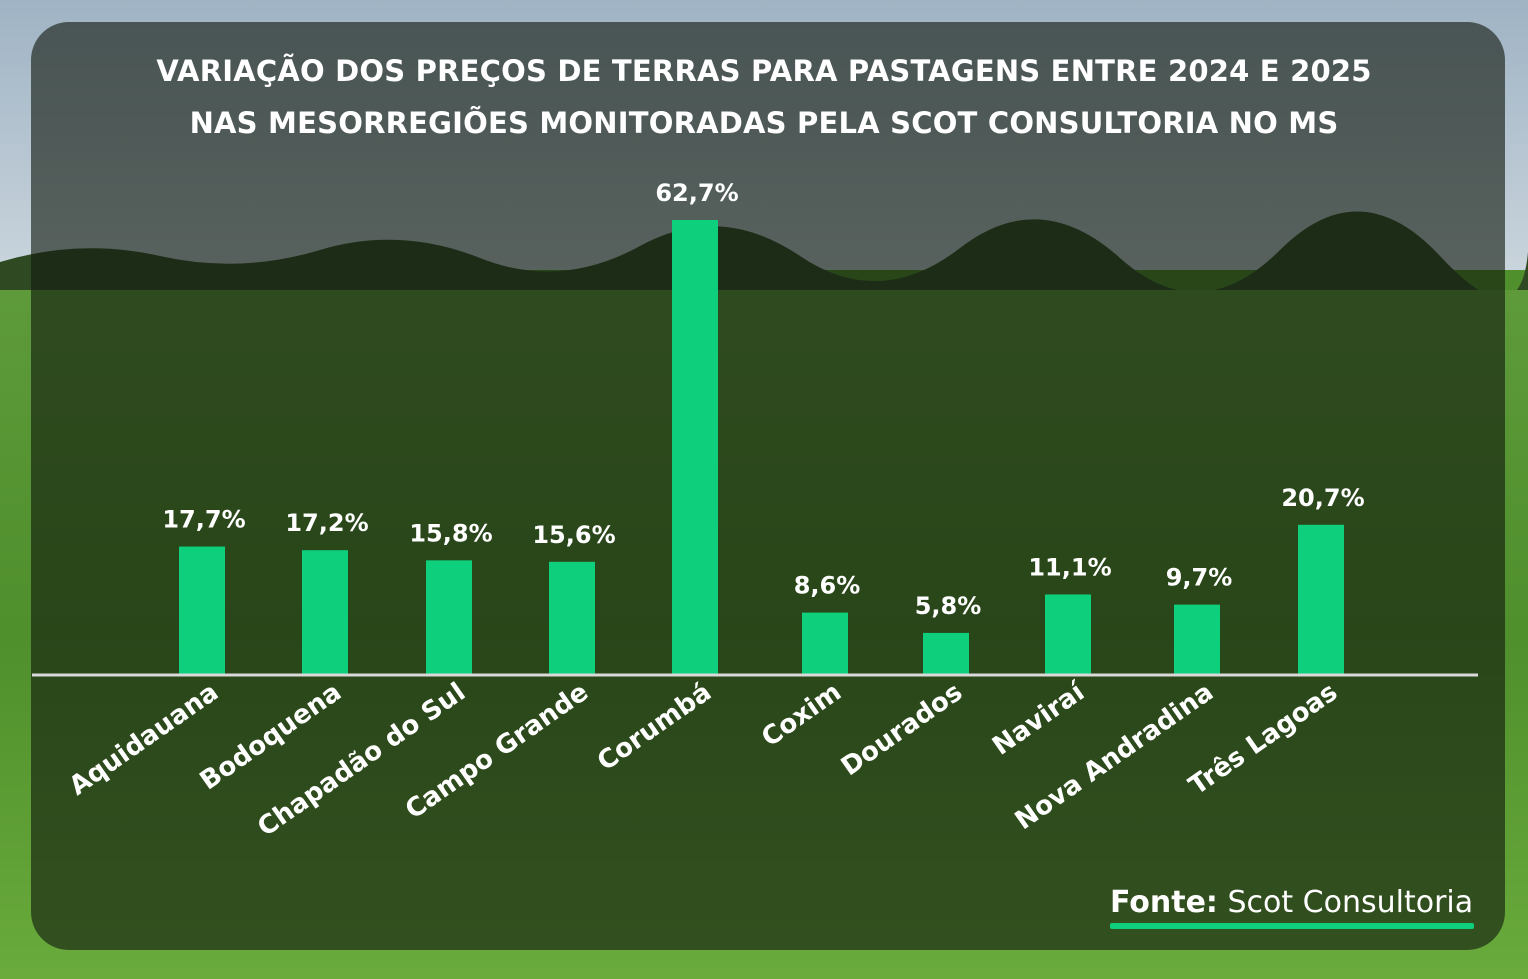  What do you see at coordinates (1292, 926) in the screenshot?
I see `source-underline` at bounding box center [1292, 926].